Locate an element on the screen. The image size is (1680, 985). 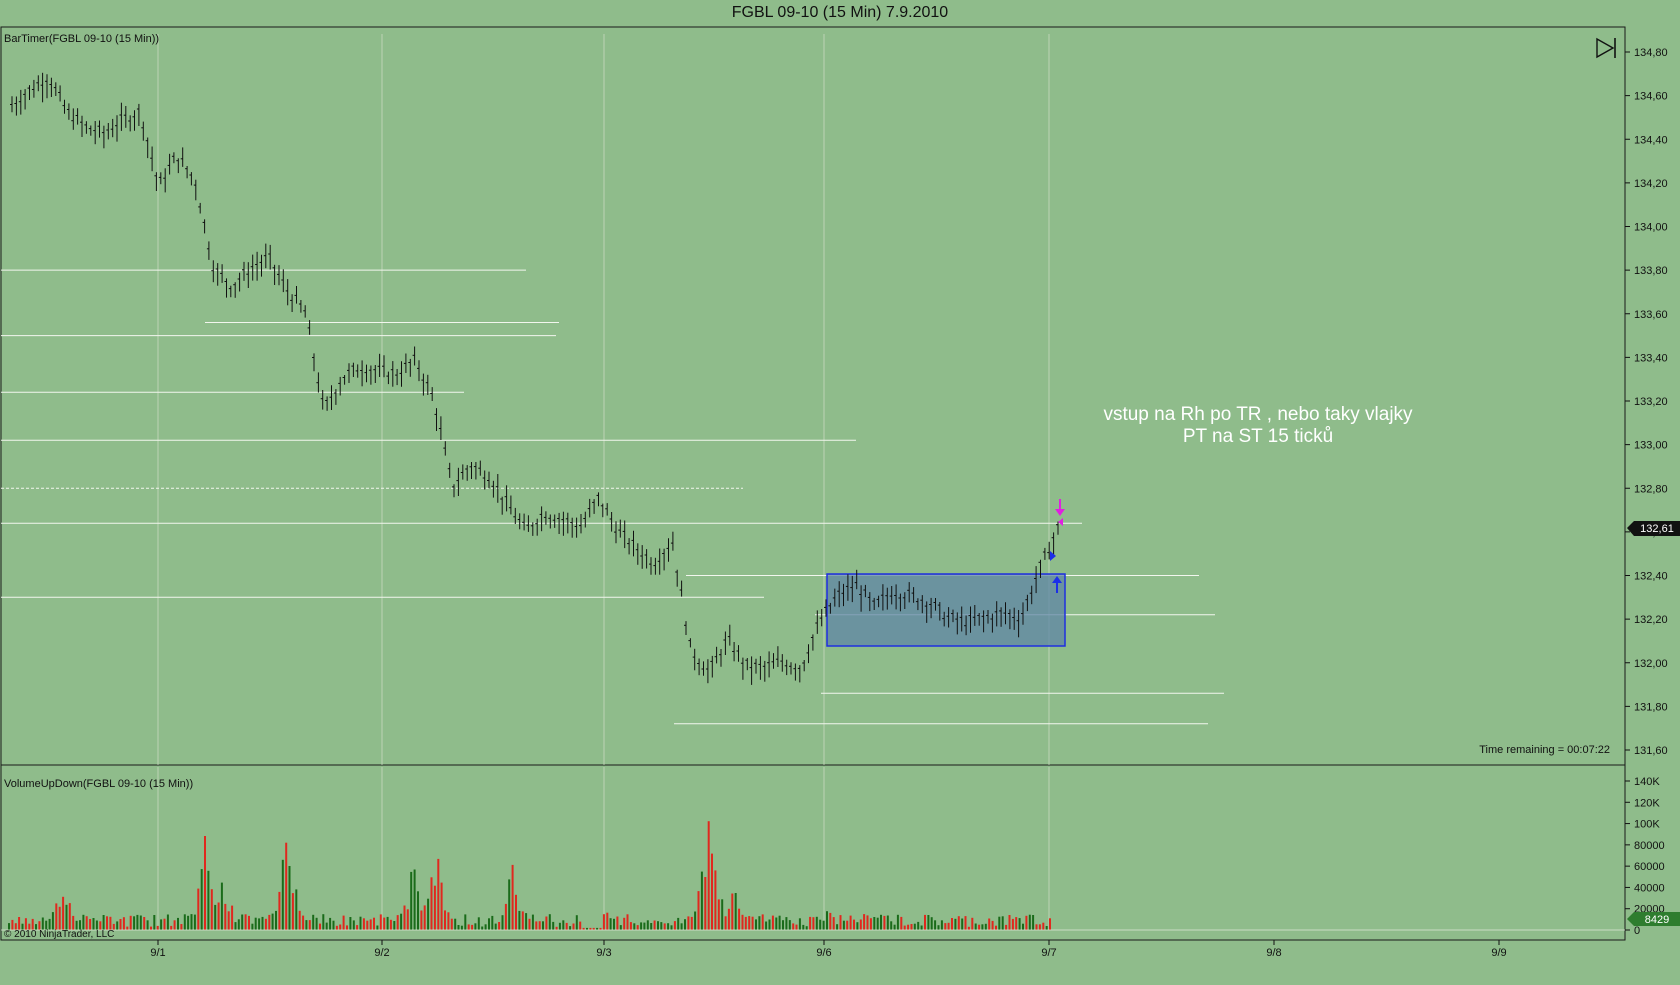
time-tick-label-6: 9/9 is located at coordinates (1498, 953).